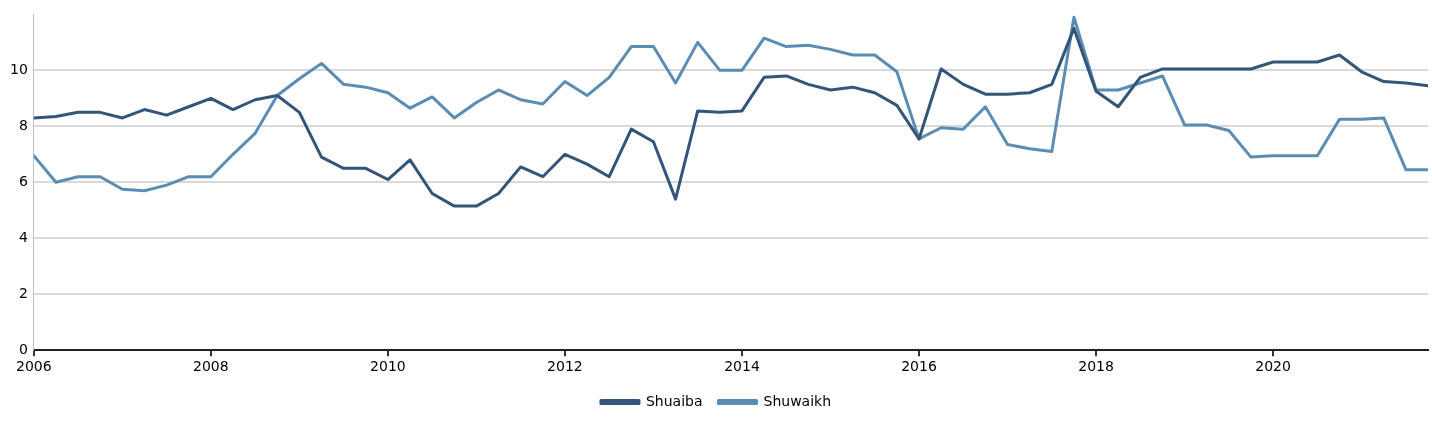  I want to click on x-tick-label: 2018, so click(1096, 366).